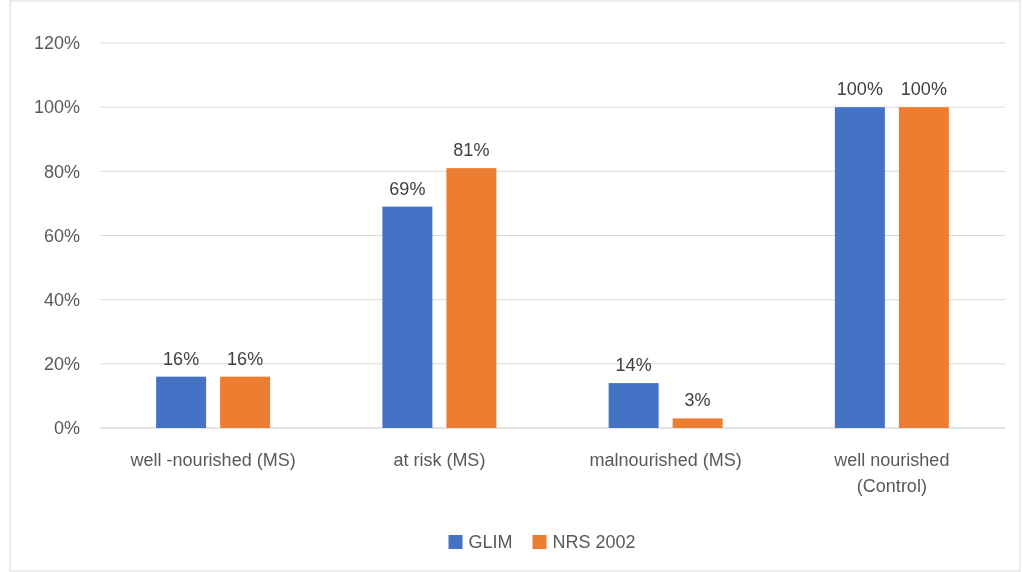 The height and width of the screenshot is (572, 1022). Describe the element at coordinates (66, 428) in the screenshot. I see `y-tick-label: 0%` at that location.